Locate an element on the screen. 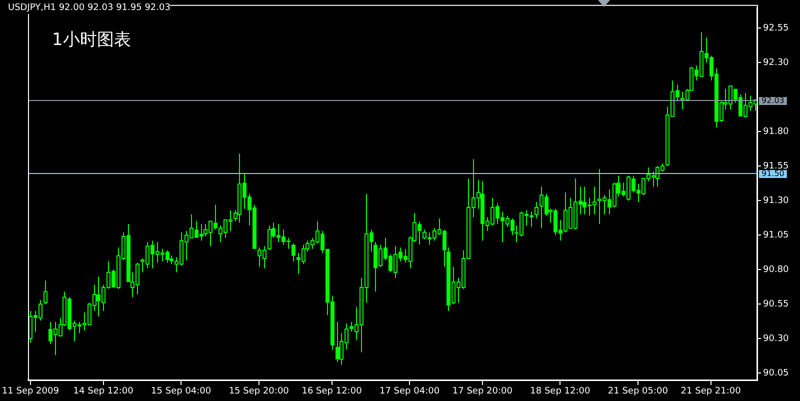 This screenshot has width=800, height=401. ref-line-label: 91.50 is located at coordinates (773, 173).